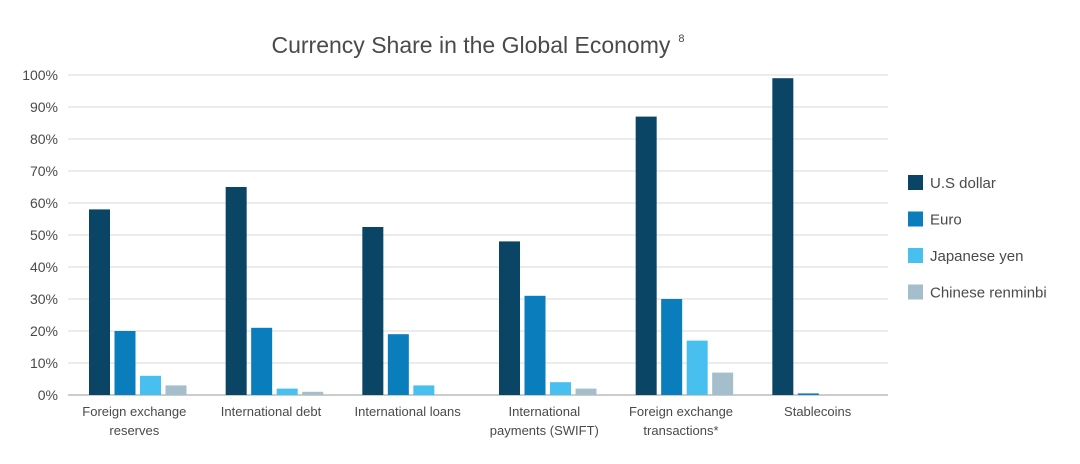 This screenshot has height=464, width=1080. I want to click on y-tick-label: 0%, so click(48, 395).